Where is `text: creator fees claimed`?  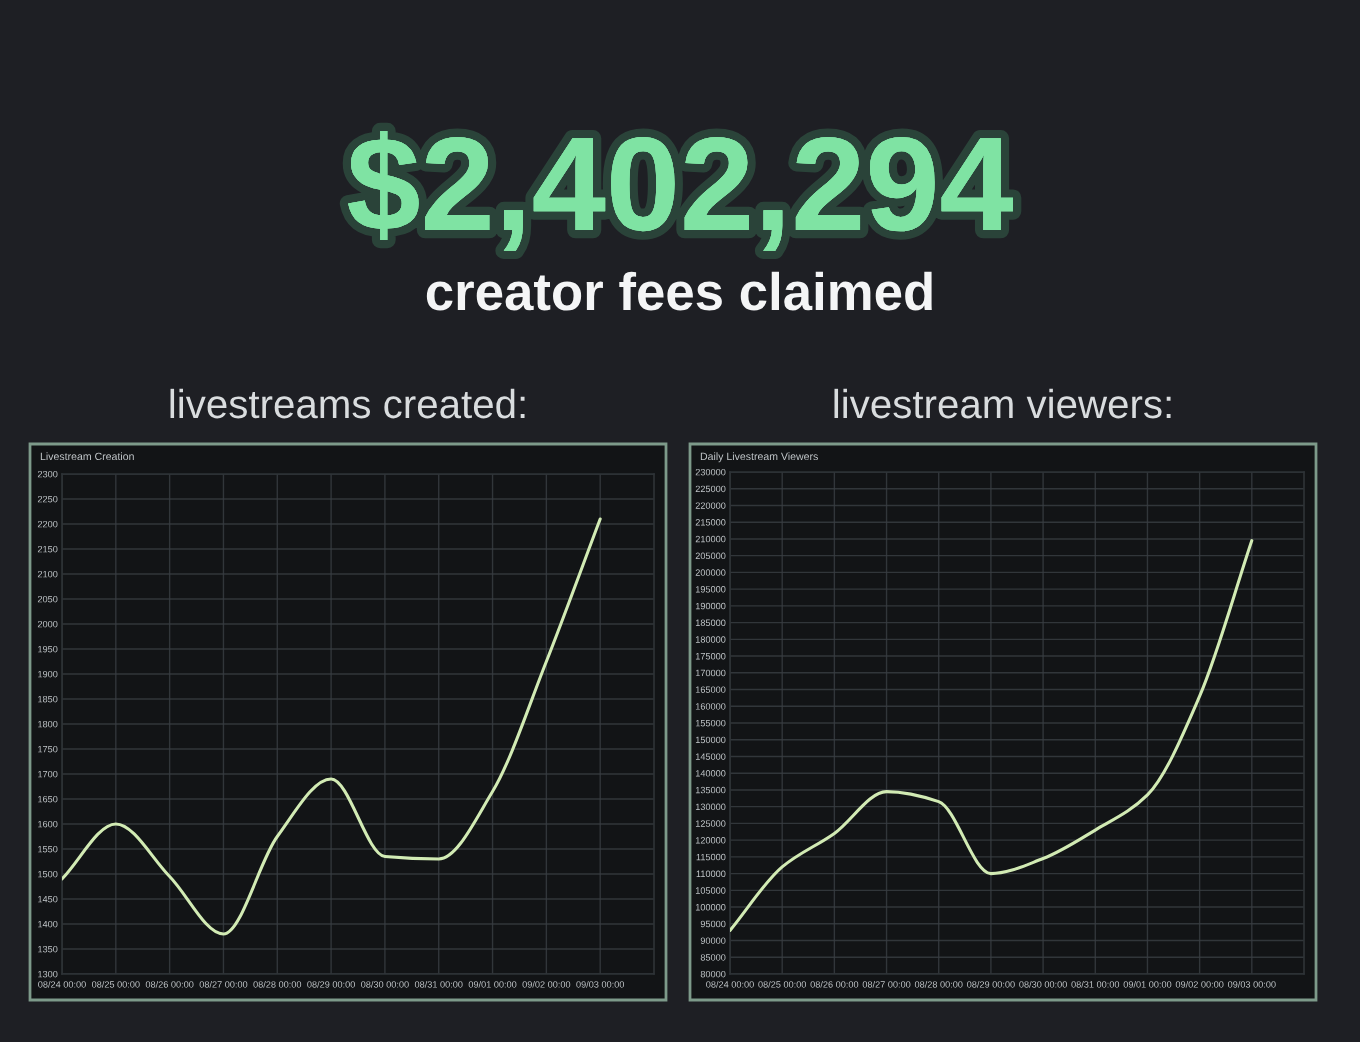 text: creator fees claimed is located at coordinates (679, 291).